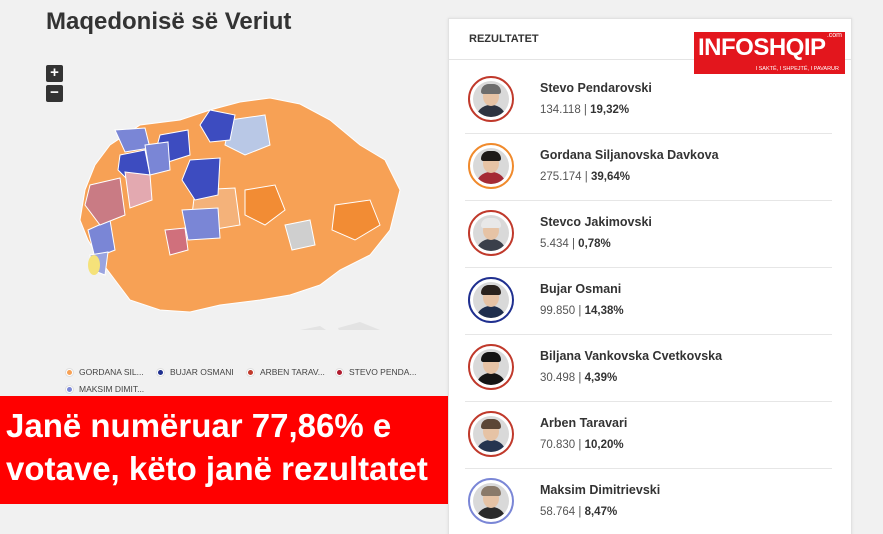  Describe the element at coordinates (762, 47) in the screenshot. I see `logo-text: INFOSHQIP` at that location.